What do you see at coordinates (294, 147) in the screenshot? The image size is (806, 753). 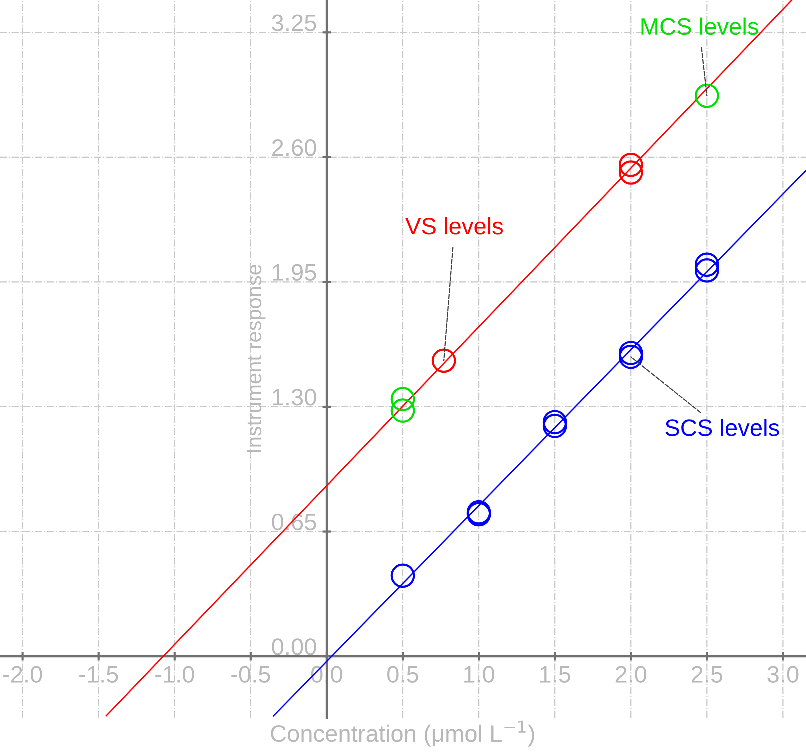 I see `y-tick-label: 2.60` at bounding box center [294, 147].